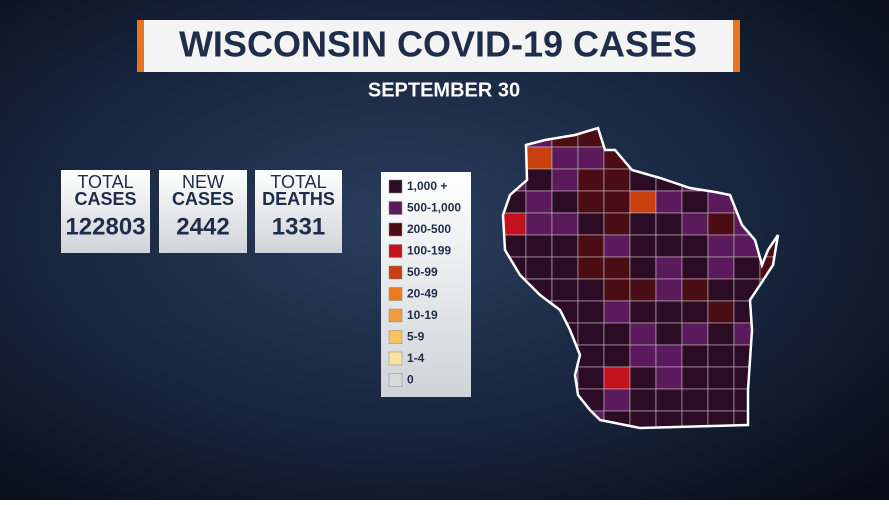  I want to click on stat-label: DEATHS, so click(298, 199).